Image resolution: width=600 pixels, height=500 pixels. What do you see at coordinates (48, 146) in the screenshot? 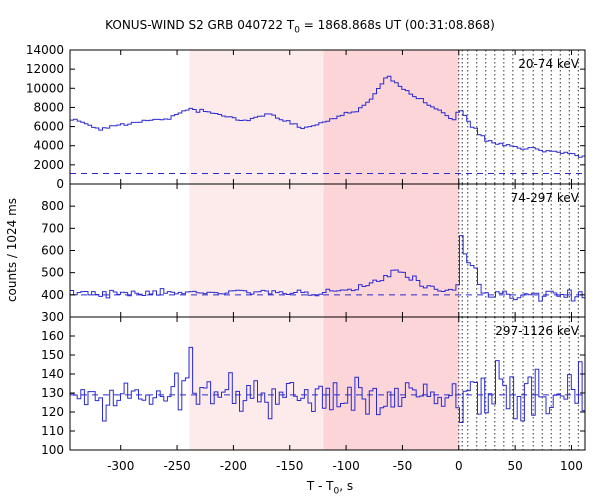
I see `y-tick-label: 4000` at bounding box center [48, 146].